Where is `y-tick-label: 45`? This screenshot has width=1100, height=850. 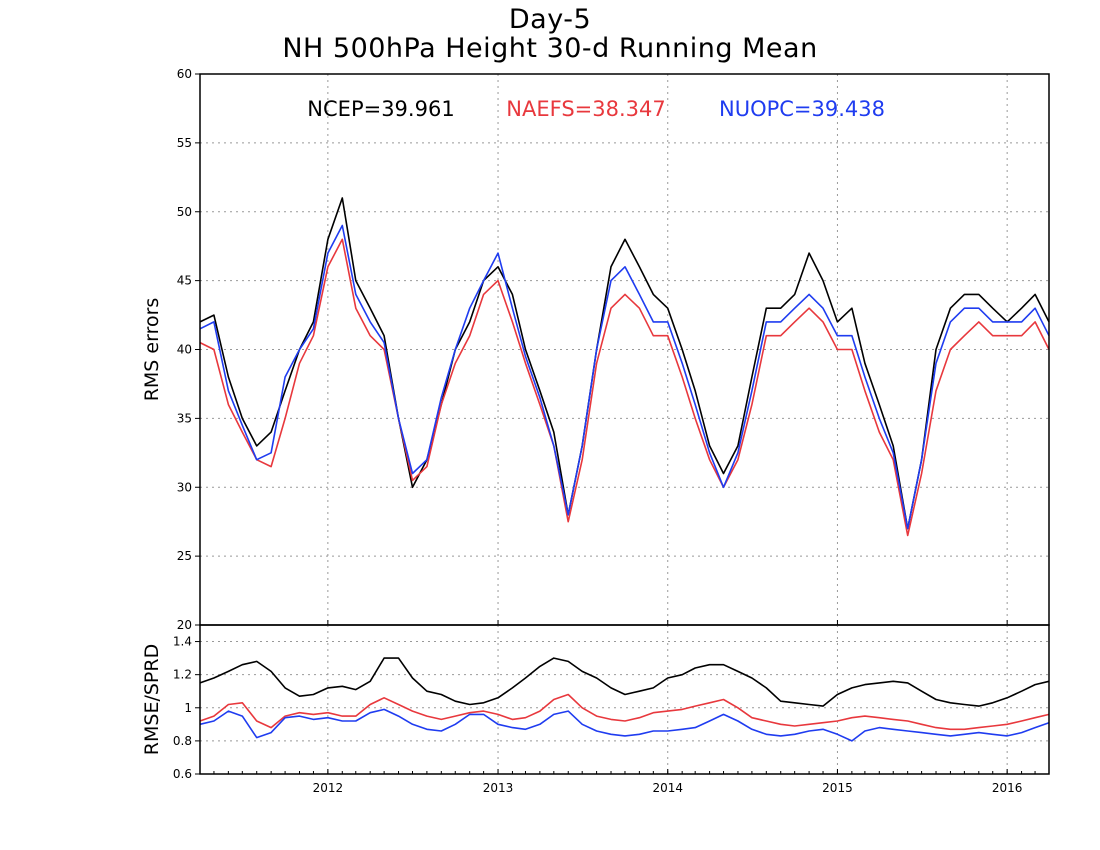 y-tick-label: 45 is located at coordinates (184, 281).